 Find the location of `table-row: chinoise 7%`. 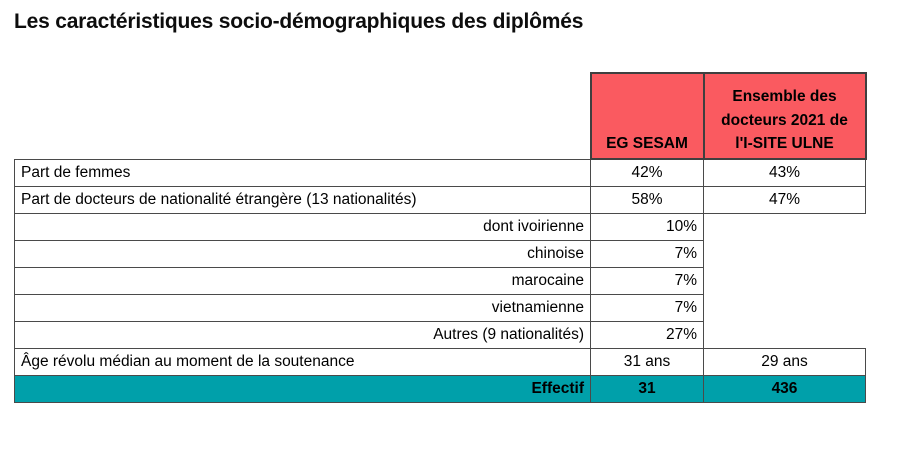

table-row: chinoise 7% is located at coordinates (440, 253).